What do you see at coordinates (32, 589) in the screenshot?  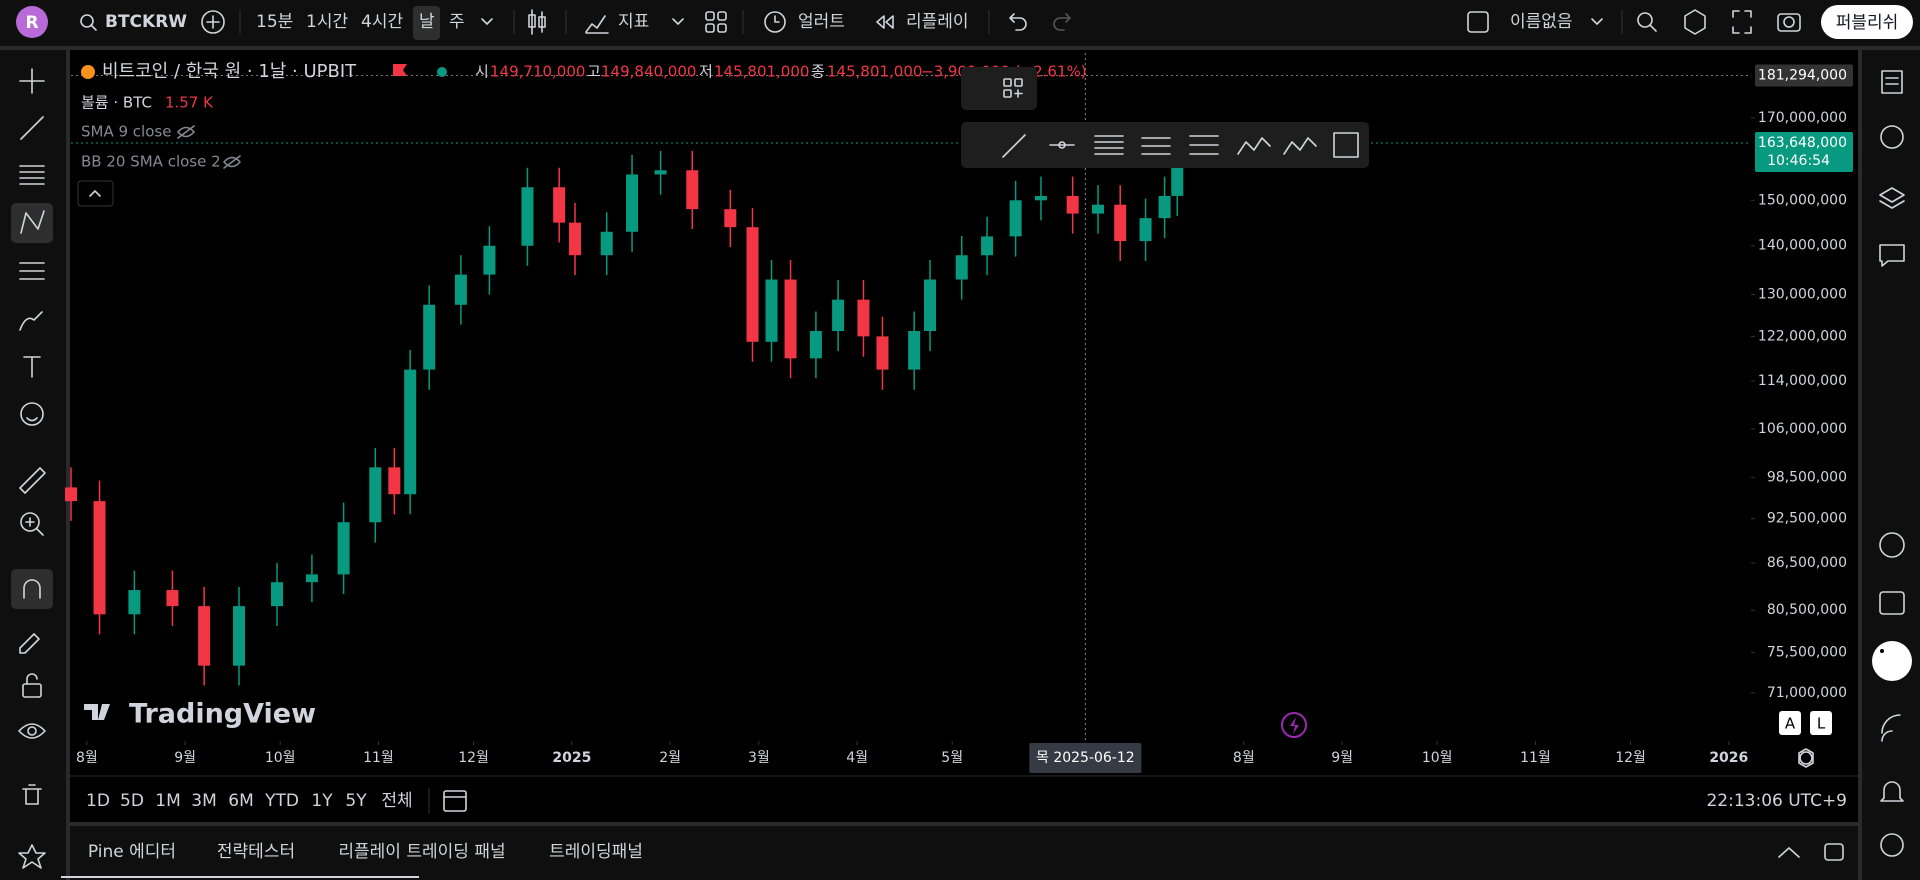 I see `magnet-tool` at bounding box center [32, 589].